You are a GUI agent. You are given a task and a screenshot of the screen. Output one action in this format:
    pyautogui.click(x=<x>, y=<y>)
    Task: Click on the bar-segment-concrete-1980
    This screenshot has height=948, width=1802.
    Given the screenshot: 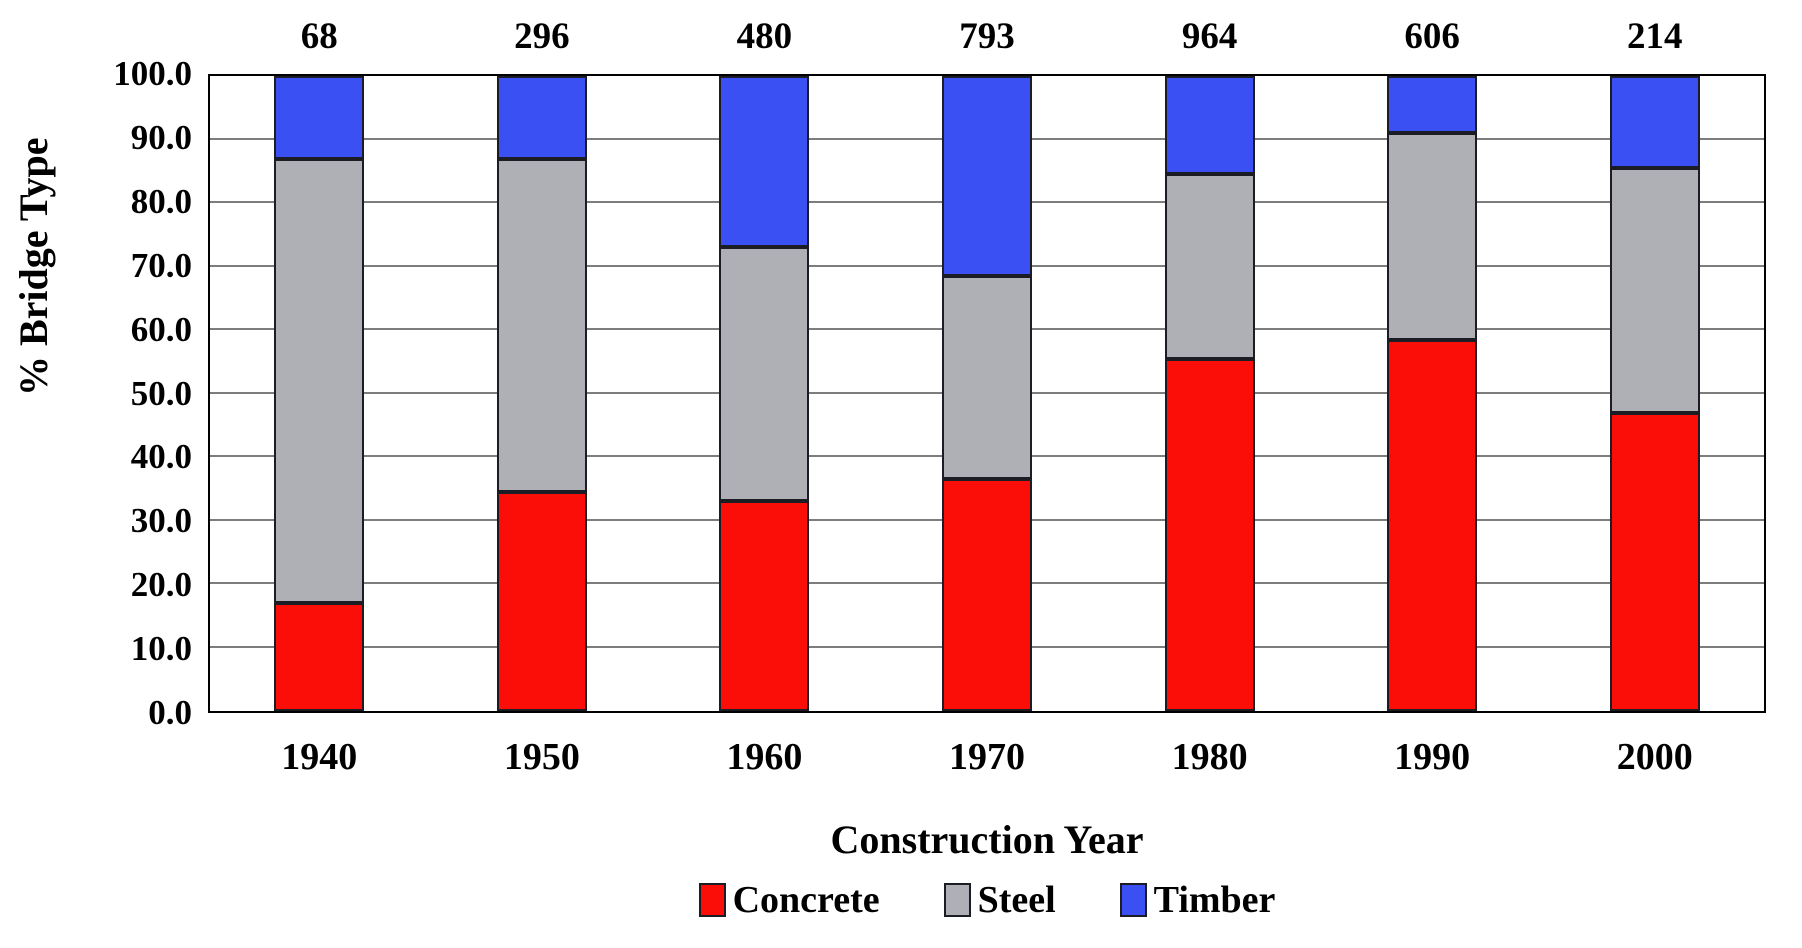 What is the action you would take?
    pyautogui.click(x=1209, y=534)
    